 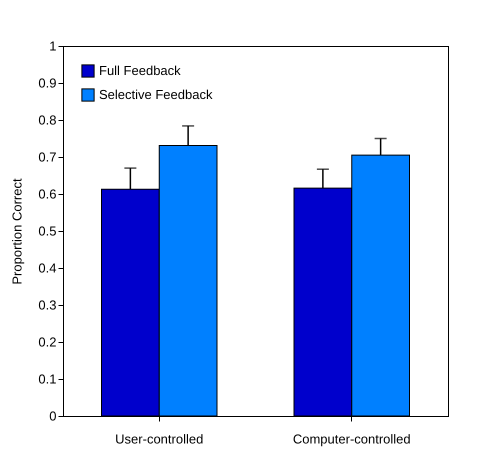 What do you see at coordinates (52, 416) in the screenshot?
I see `y-tick-label: 0` at bounding box center [52, 416].